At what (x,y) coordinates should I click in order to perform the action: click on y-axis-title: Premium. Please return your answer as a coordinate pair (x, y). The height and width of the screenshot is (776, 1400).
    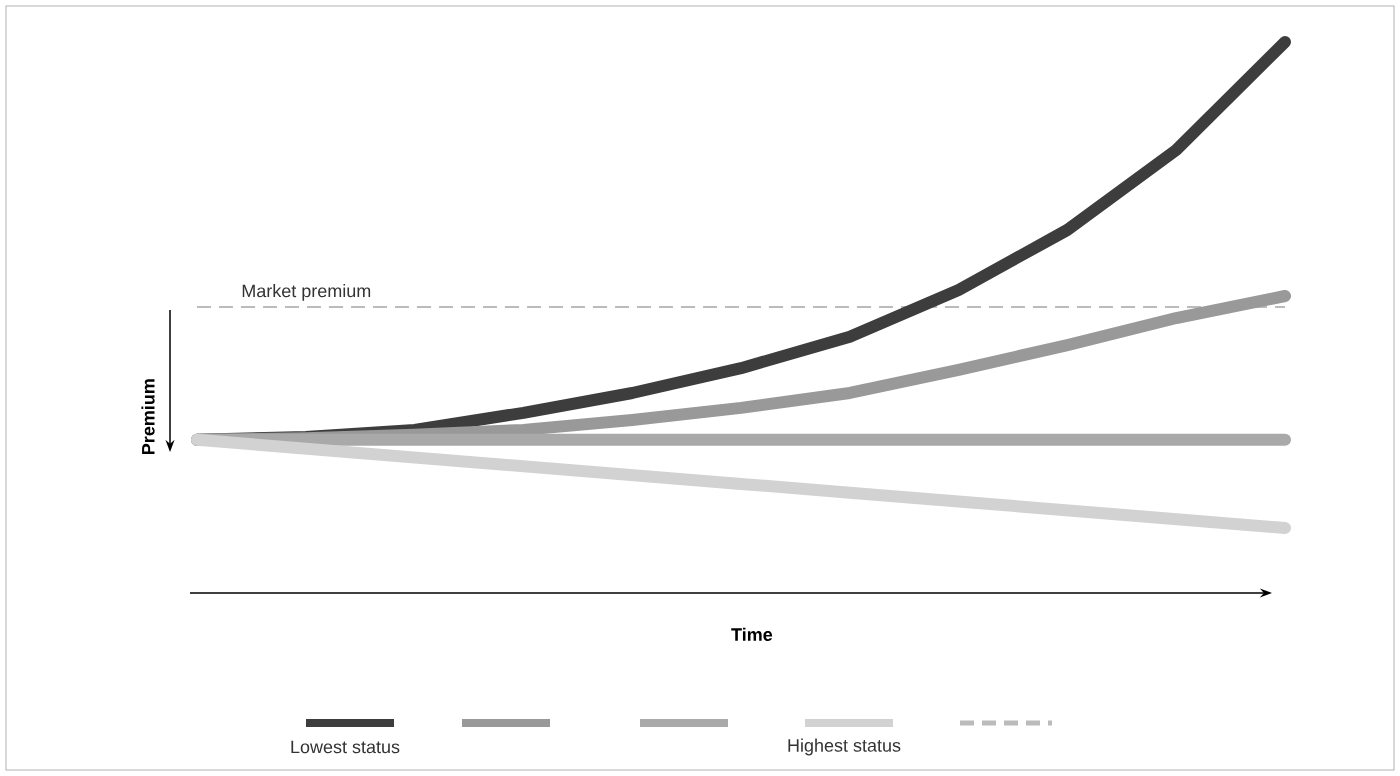
    Looking at the image, I should click on (148, 416).